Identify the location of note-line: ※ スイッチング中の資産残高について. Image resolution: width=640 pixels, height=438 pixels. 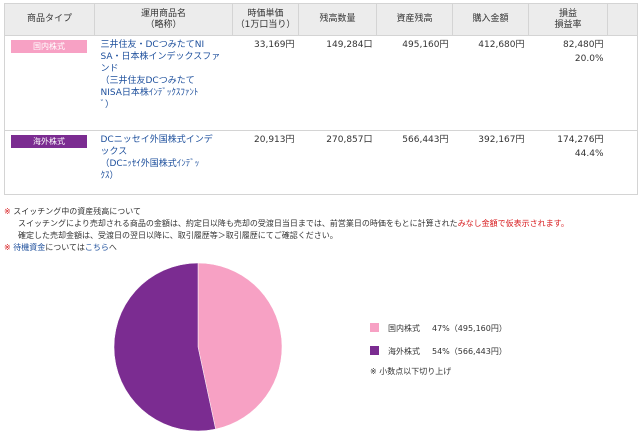
(320, 212).